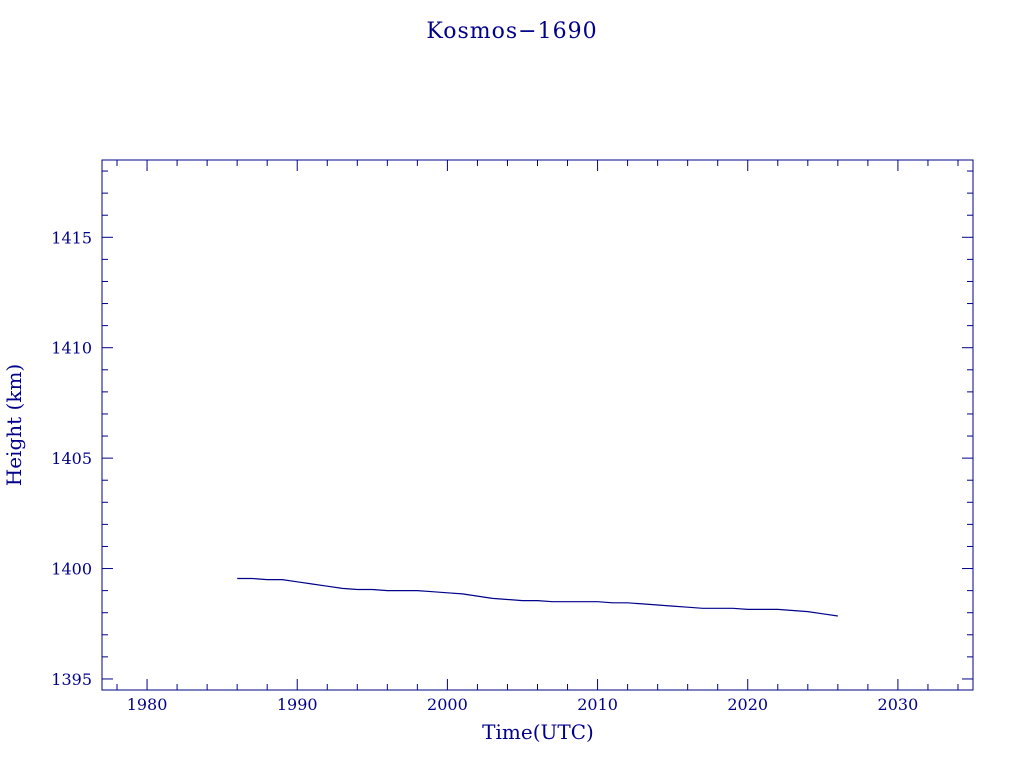 The width and height of the screenshot is (1024, 768). I want to click on x-tick-label: 1990, so click(297, 704).